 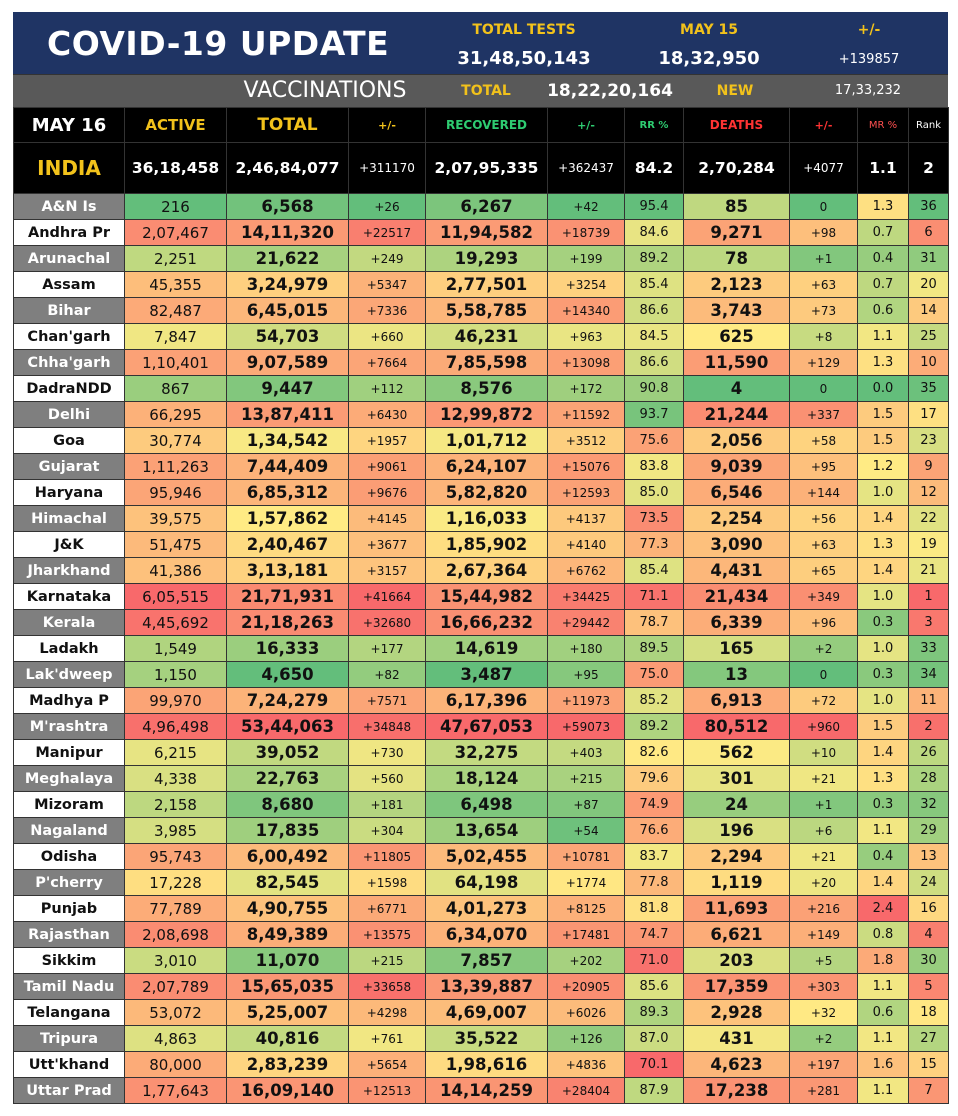 What do you see at coordinates (486, 310) in the screenshot?
I see `cell-recovered: 5,58,785` at bounding box center [486, 310].